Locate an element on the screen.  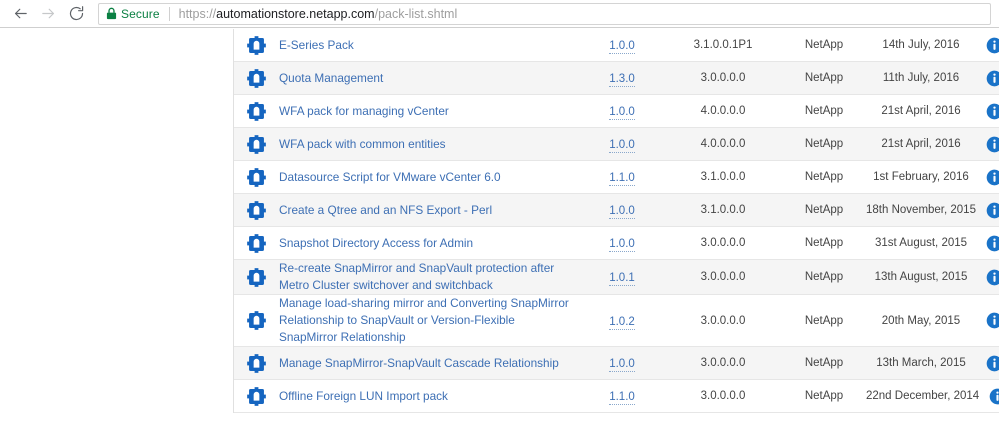
pack-date-cell: 11th July, 2016 is located at coordinates (921, 78).